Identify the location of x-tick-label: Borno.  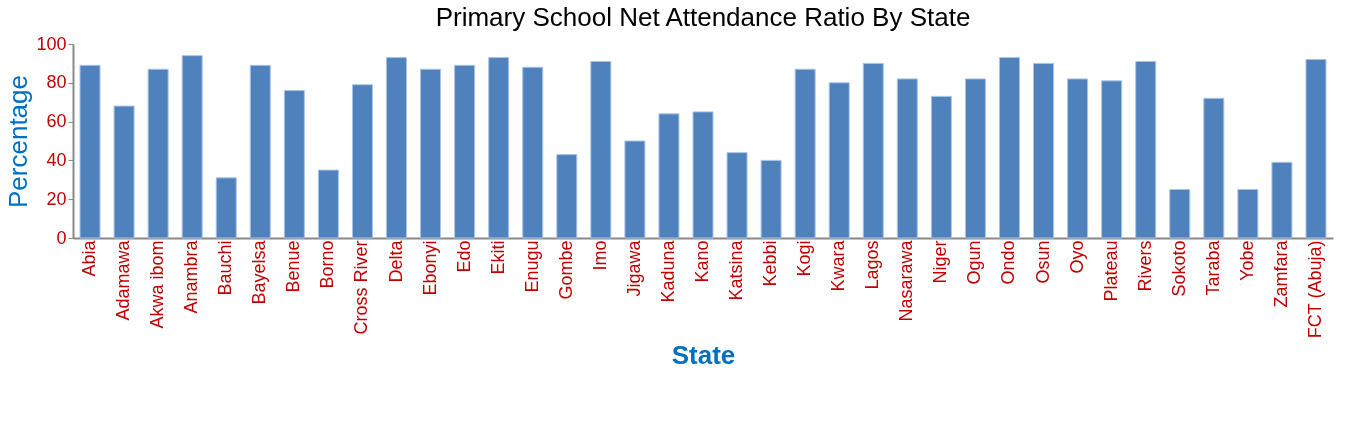
(327, 264).